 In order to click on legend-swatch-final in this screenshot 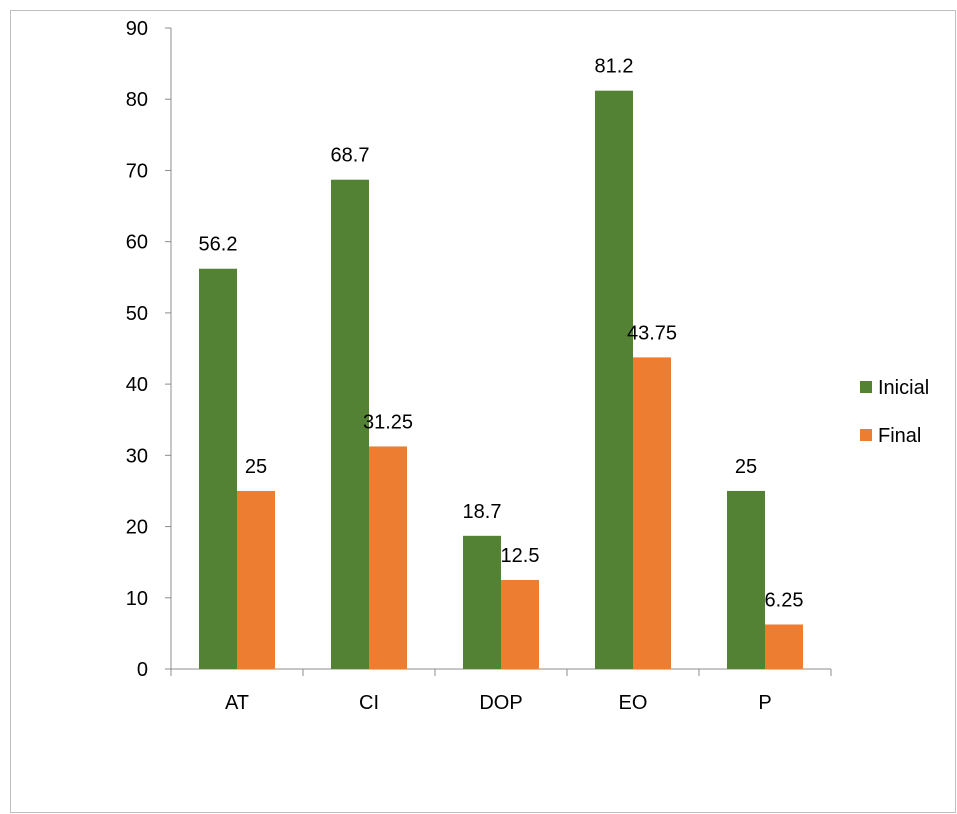, I will do `click(866, 435)`.